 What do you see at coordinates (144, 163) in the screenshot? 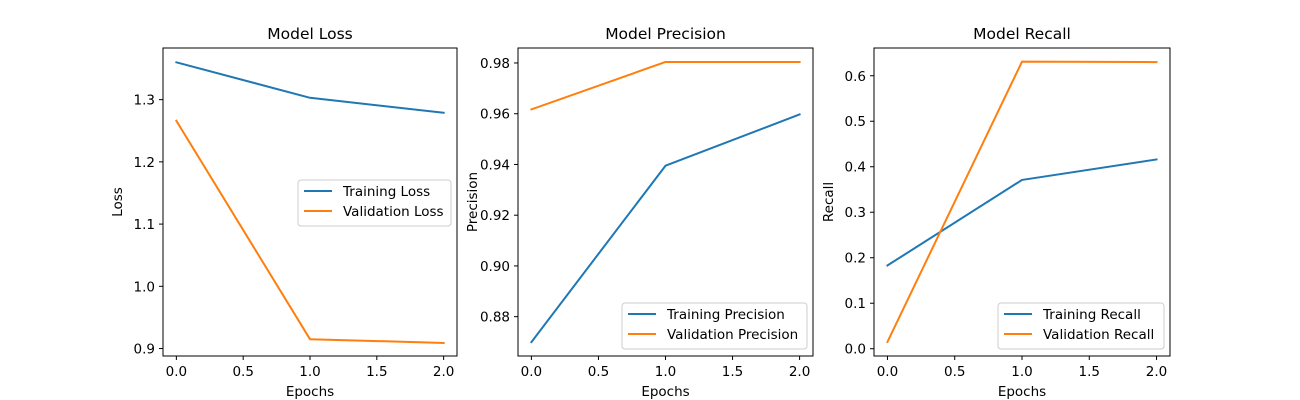
I see `y-tick-label: 1.2` at bounding box center [144, 163].